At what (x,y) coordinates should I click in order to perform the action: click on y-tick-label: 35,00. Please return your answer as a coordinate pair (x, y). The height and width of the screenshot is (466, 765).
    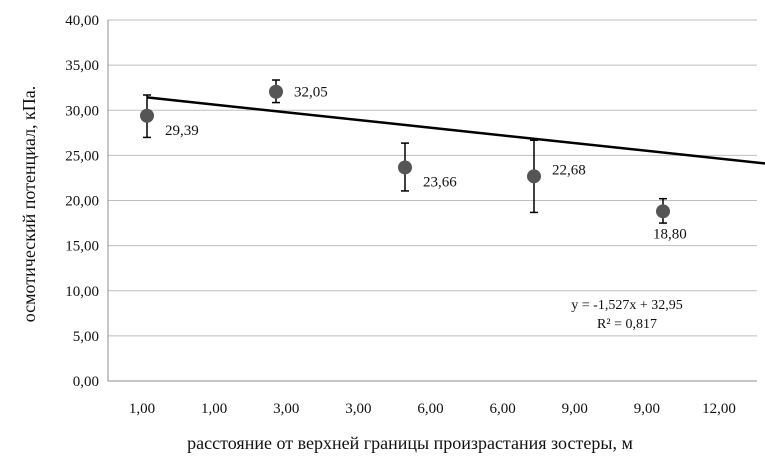
    Looking at the image, I should click on (82, 66).